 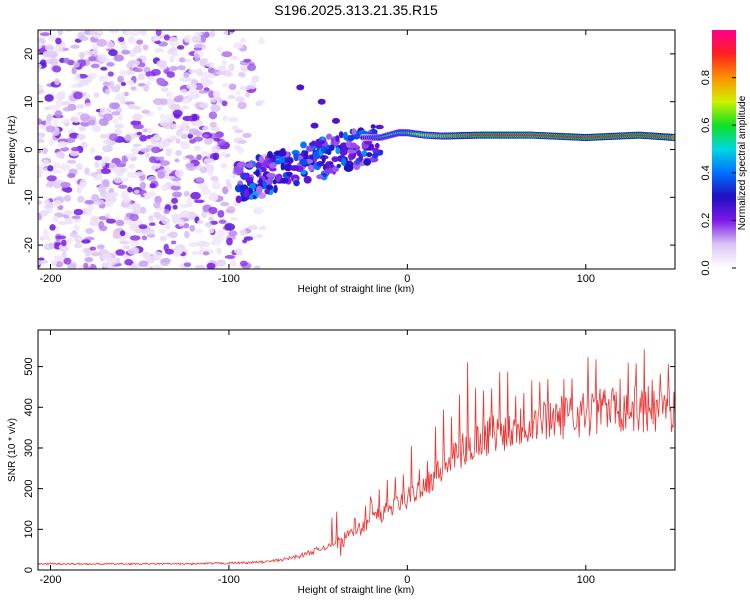 I want to click on x-tick-label: -200, so click(x=50, y=279).